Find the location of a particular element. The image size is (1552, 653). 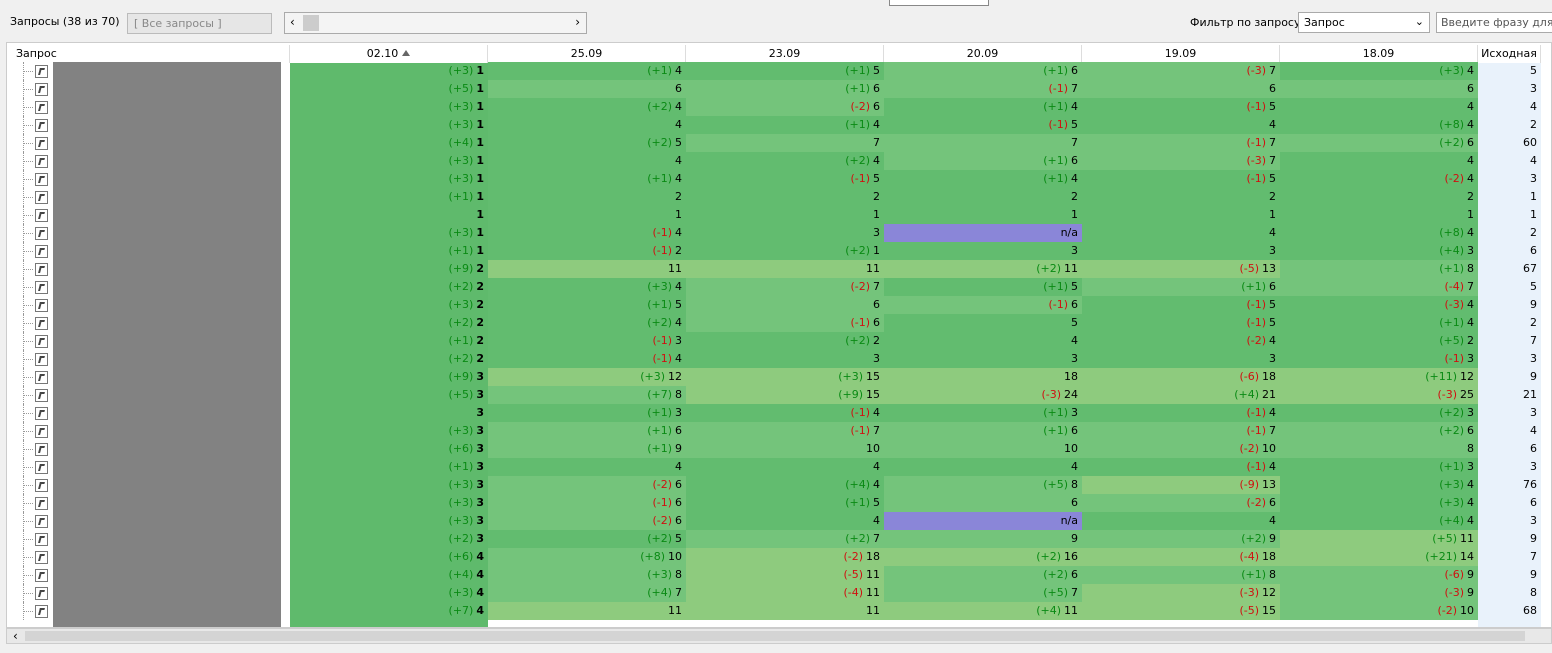

splitter is located at coordinates (939, 3).